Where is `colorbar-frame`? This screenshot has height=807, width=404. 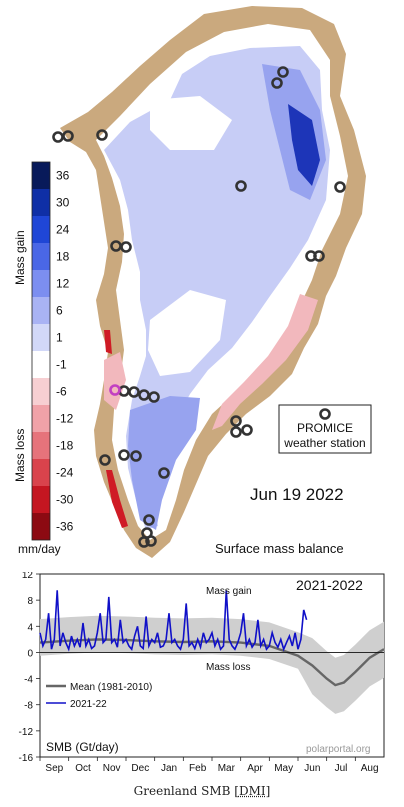
colorbar-frame is located at coordinates (41, 351).